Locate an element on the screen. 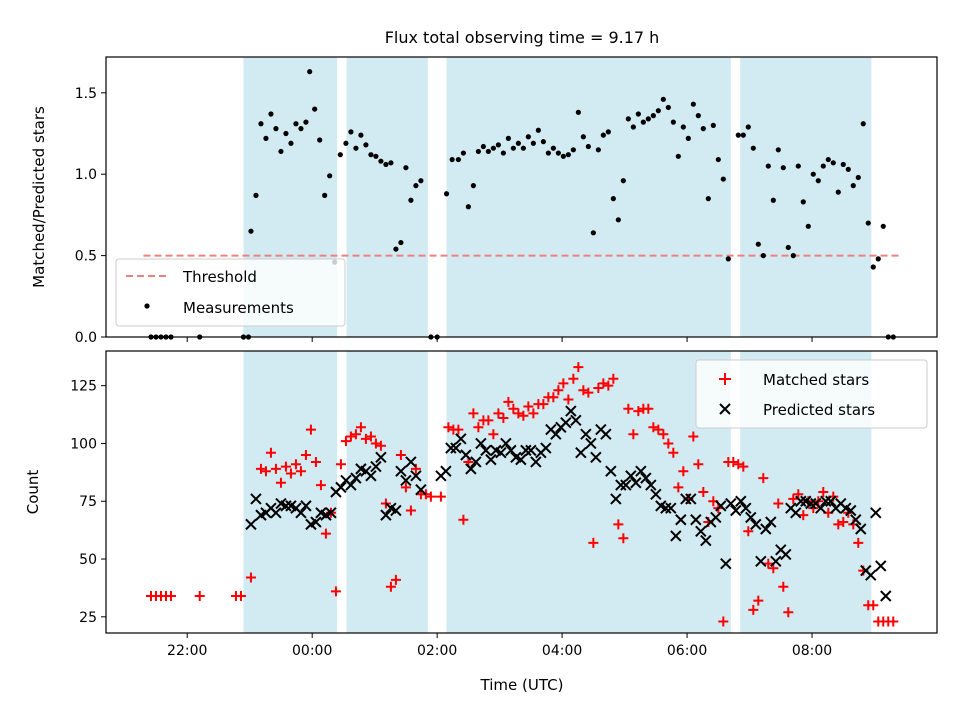 The image size is (960, 724). ratio-y-ticks: 0.0 0.5 1.0 1.5 is located at coordinates (90, 216).